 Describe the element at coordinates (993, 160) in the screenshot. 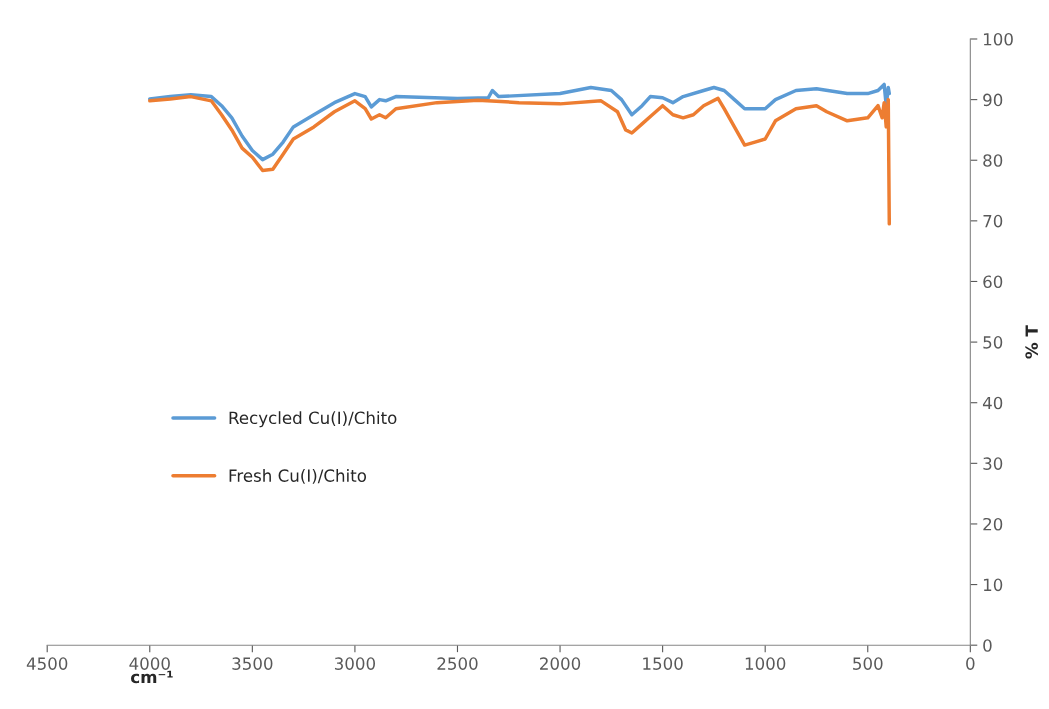

I see `y-tick-label: 80` at that location.